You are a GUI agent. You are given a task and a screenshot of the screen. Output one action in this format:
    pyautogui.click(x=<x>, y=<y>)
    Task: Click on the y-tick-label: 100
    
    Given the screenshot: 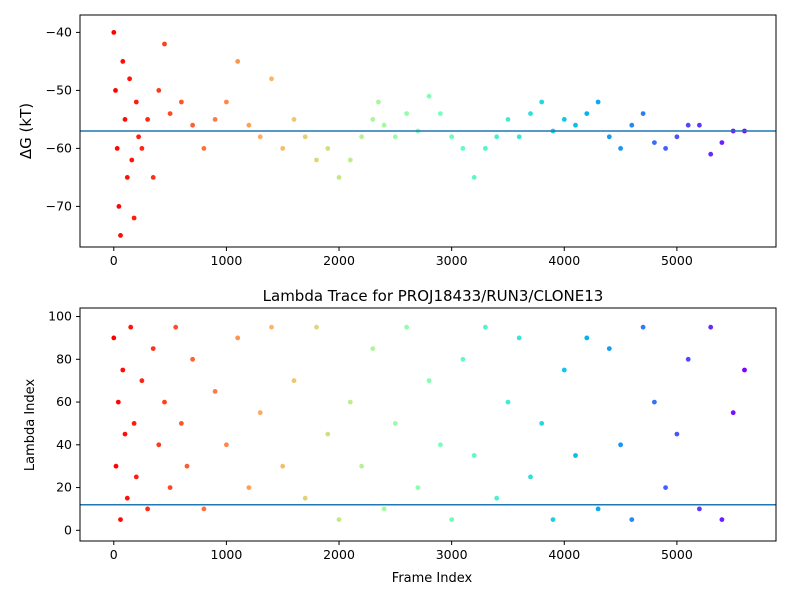 What is the action you would take?
    pyautogui.click(x=60, y=316)
    